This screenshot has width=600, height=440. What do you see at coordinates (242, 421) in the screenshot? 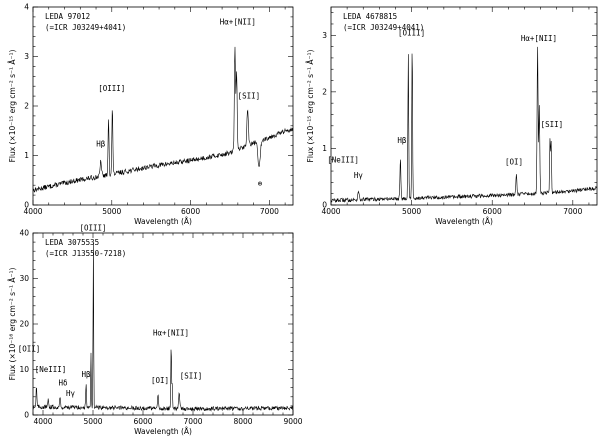
I see `x-tick-label: 8000` at bounding box center [242, 421].